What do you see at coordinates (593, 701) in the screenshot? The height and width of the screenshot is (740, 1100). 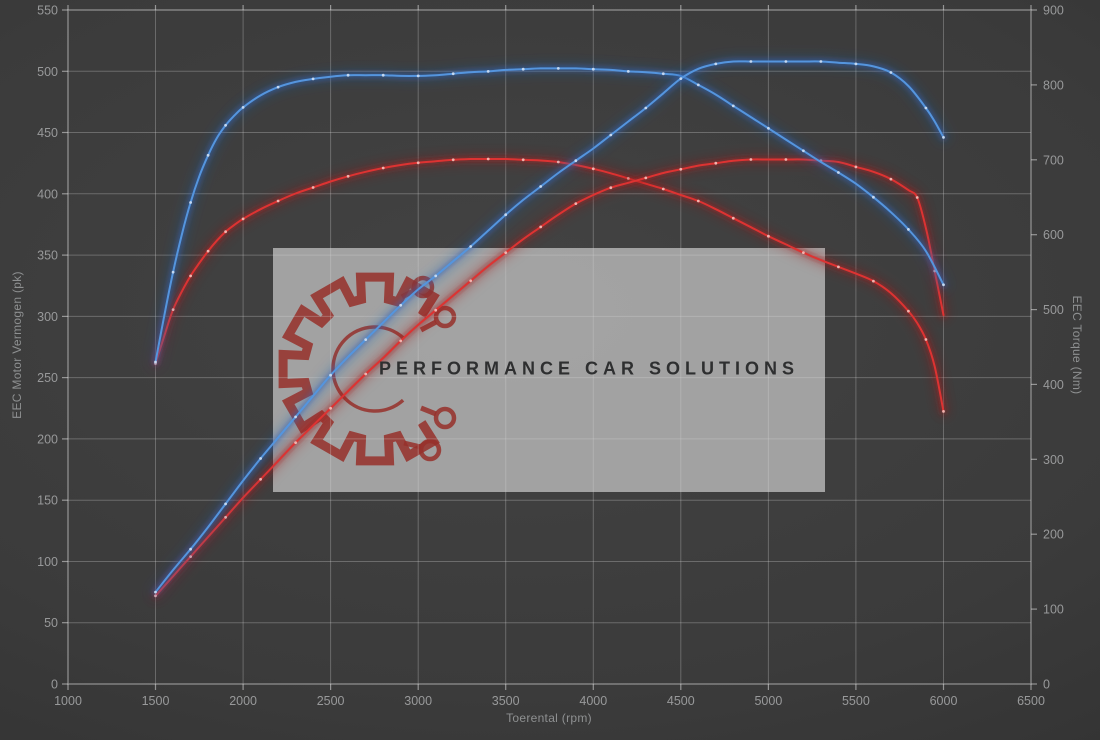 I see `svg-text: 4000` at bounding box center [593, 701].